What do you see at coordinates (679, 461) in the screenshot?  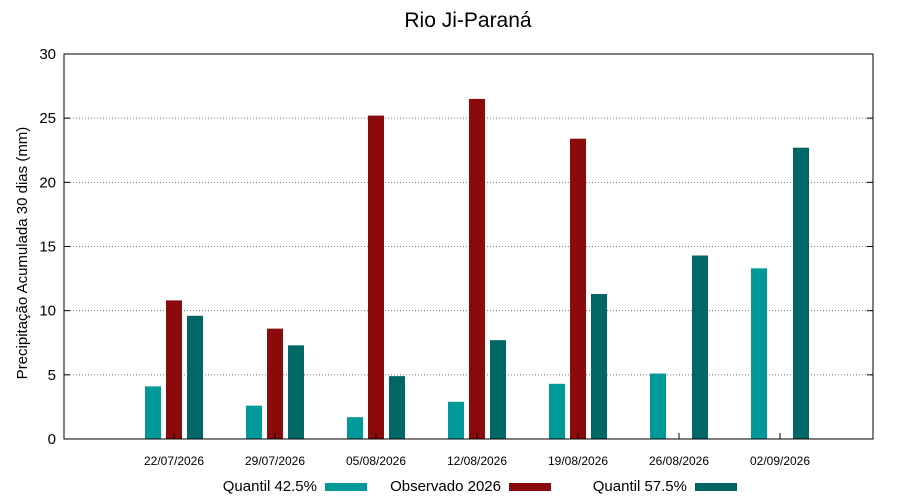 I see `x-tick-label: 26/08/2026` at bounding box center [679, 461].